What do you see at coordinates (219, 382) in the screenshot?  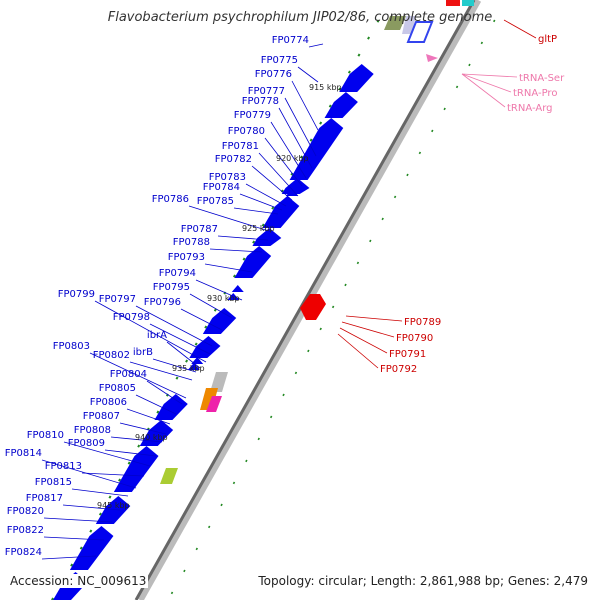 I see `misc-feature-grey` at bounding box center [219, 382].